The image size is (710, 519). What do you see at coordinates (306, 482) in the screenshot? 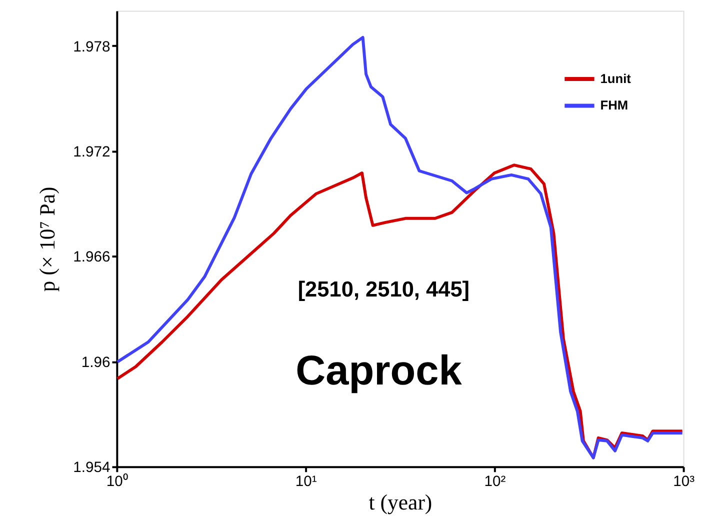
I see `x-tick-label: 10¹` at bounding box center [306, 482].